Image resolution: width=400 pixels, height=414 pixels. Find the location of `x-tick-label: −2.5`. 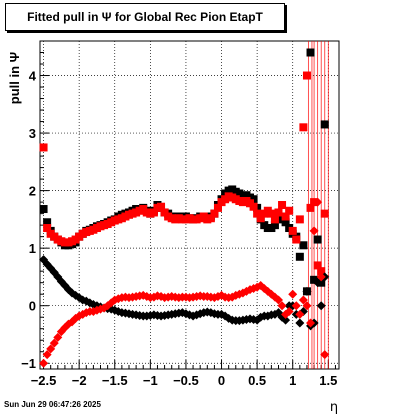

x-tick-label: −2.5 is located at coordinates (44, 380).